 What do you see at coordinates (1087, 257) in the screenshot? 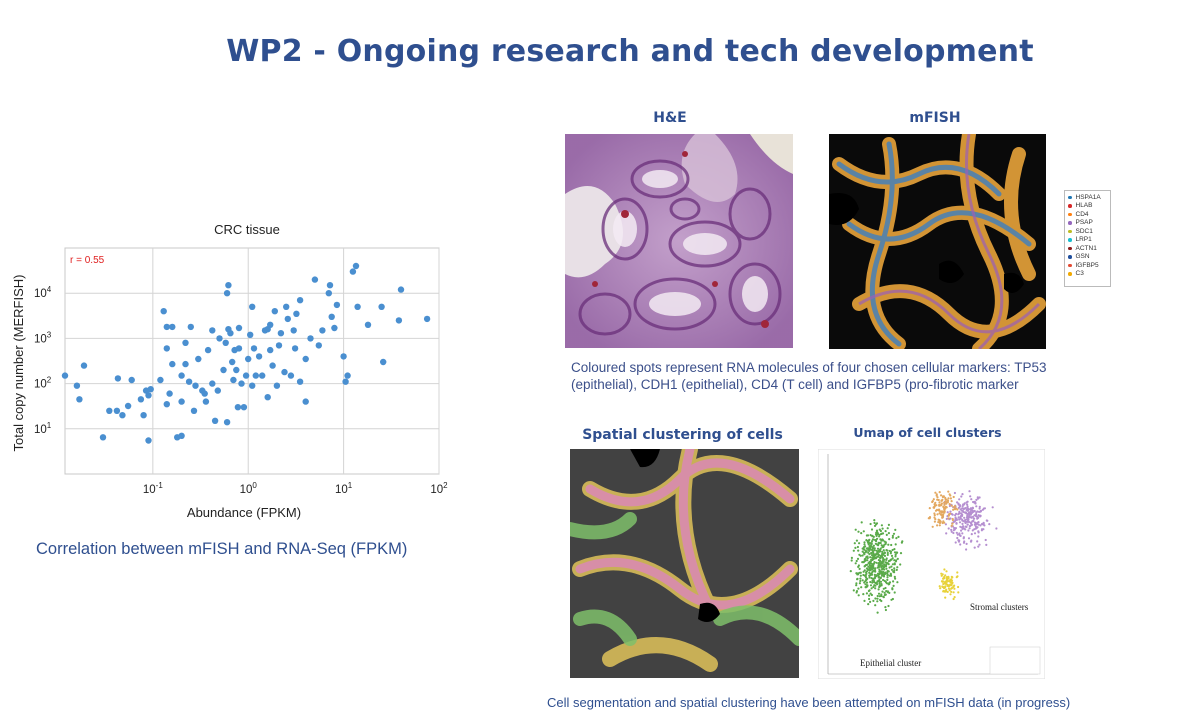
I see `legend-item: GSN` at bounding box center [1087, 257].